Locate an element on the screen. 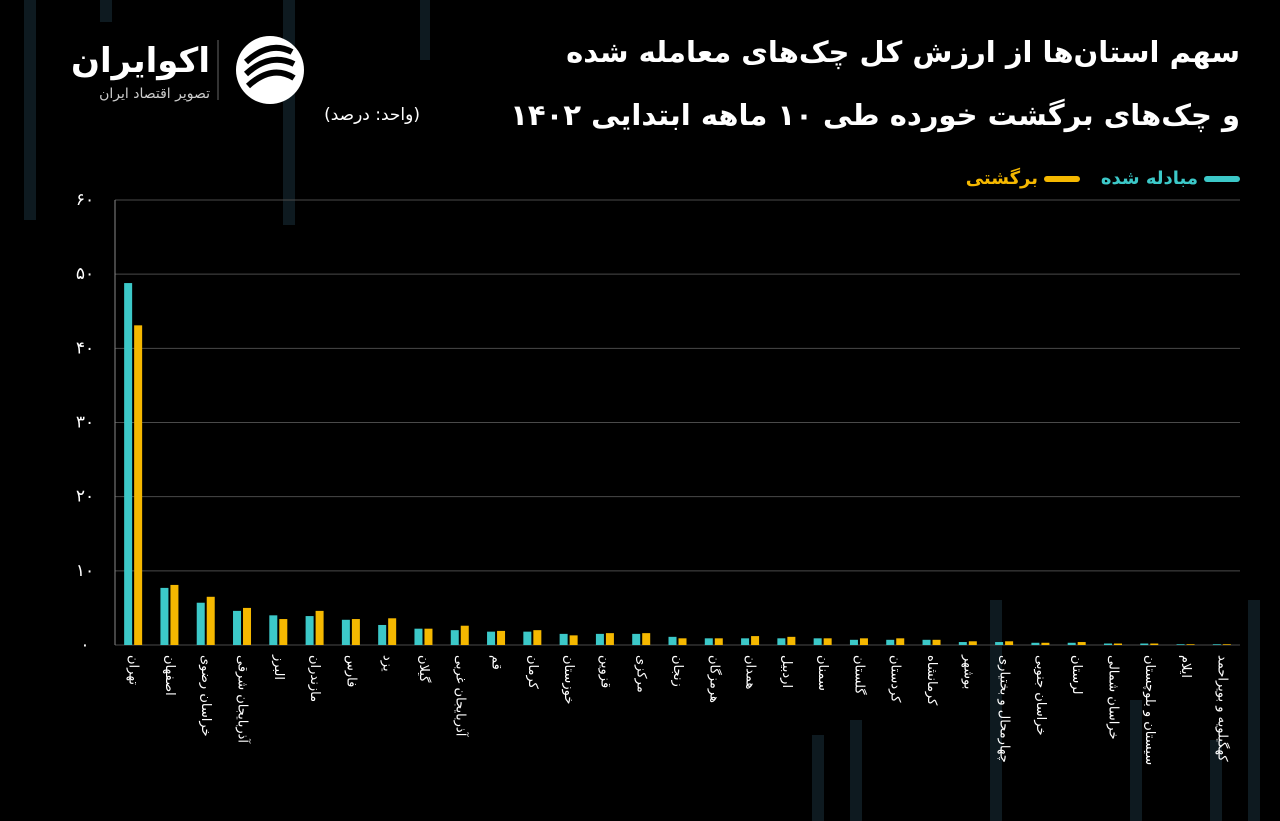  y-tick-label: ۶۰ is located at coordinates (85, 200).